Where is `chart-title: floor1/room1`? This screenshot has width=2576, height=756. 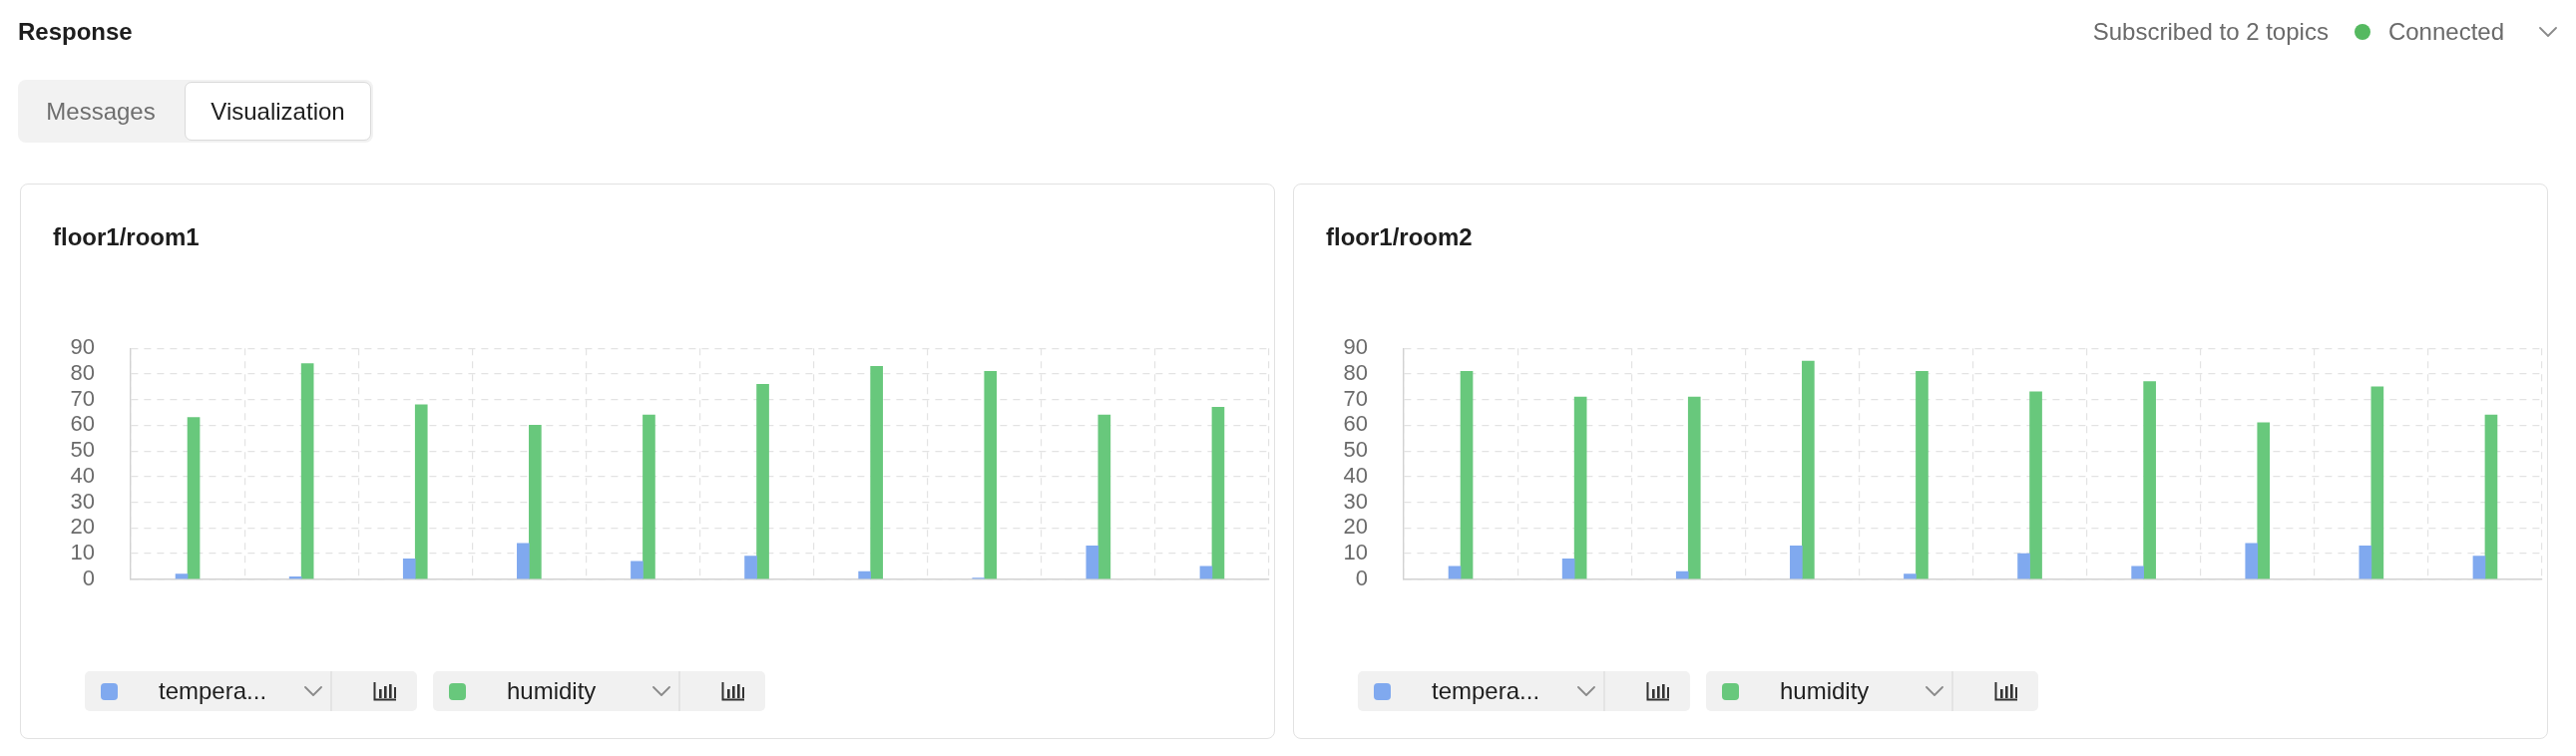 chart-title: floor1/room1 is located at coordinates (126, 237).